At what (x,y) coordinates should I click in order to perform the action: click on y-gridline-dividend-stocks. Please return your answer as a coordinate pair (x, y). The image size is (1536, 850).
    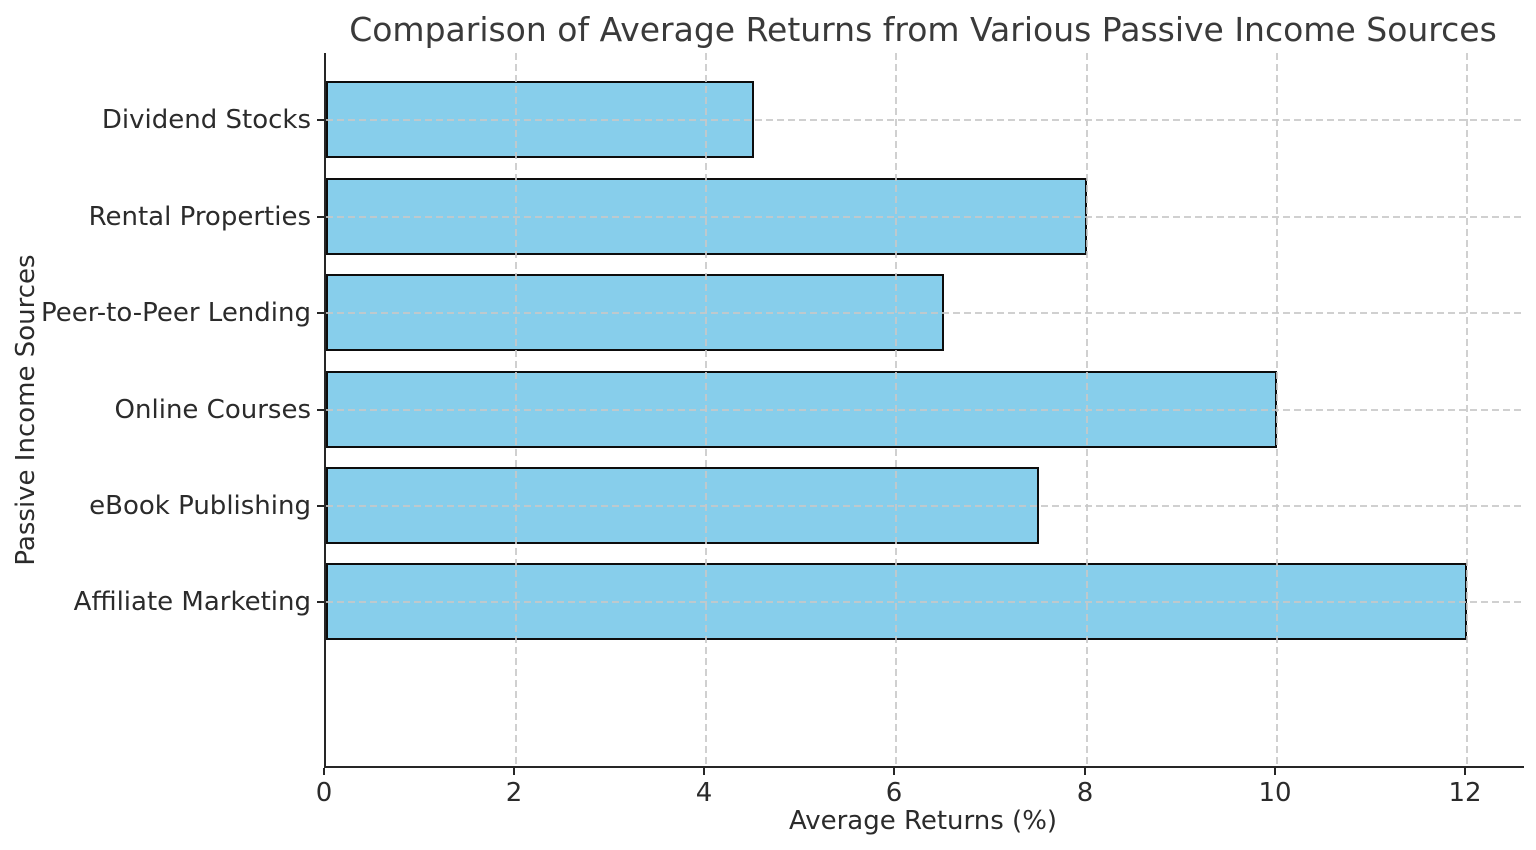
    Looking at the image, I should click on (925, 120).